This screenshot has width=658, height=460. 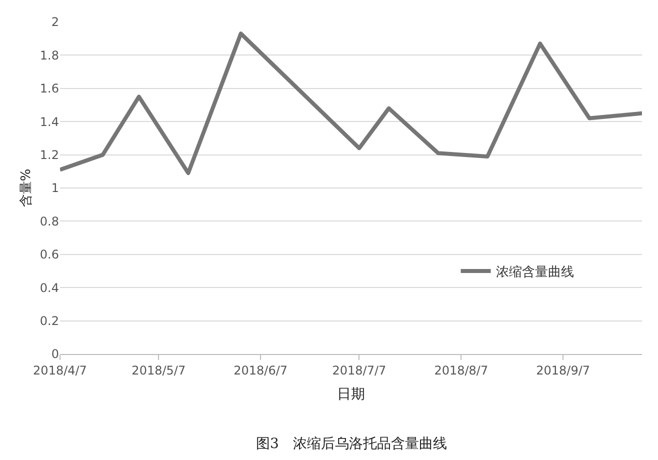 What do you see at coordinates (261, 370) in the screenshot?
I see `x-tick-label: 2018/6/7` at bounding box center [261, 370].